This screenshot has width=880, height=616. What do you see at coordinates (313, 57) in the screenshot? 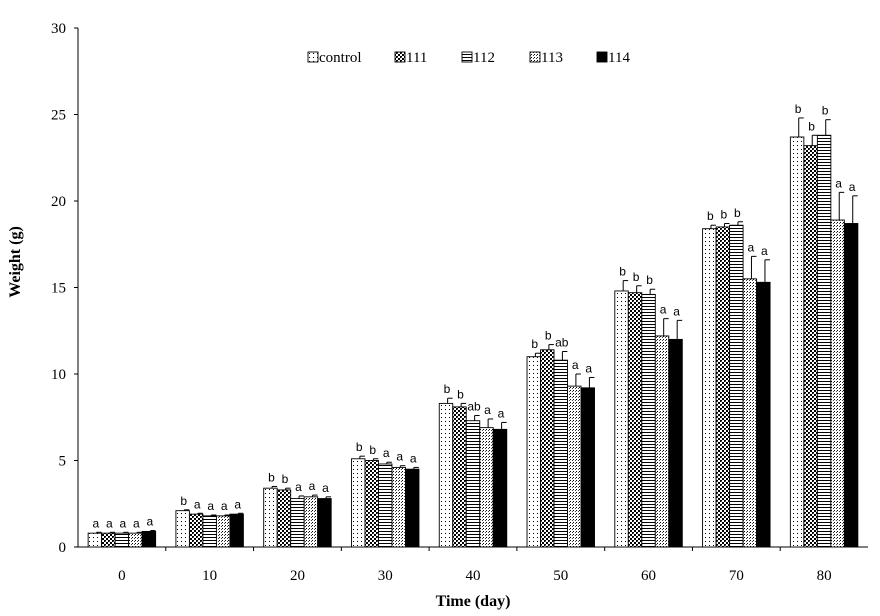
I see `legend-swatch-control` at bounding box center [313, 57].